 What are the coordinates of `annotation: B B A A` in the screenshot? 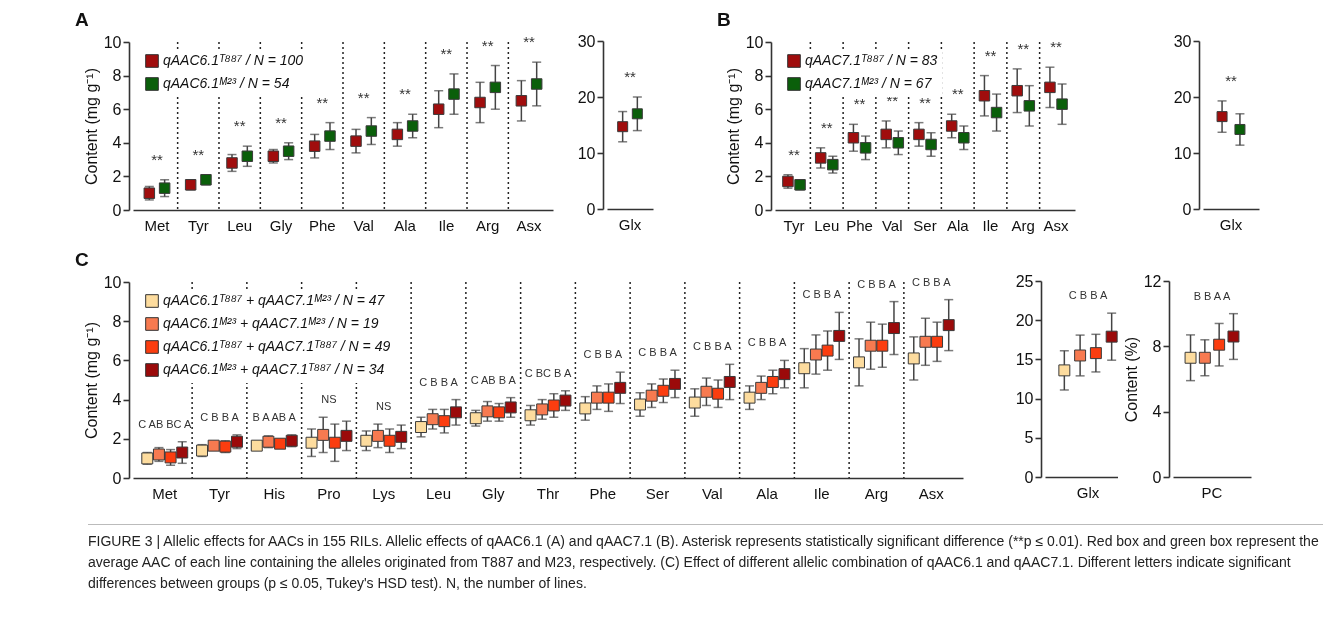 It's located at (1212, 295).